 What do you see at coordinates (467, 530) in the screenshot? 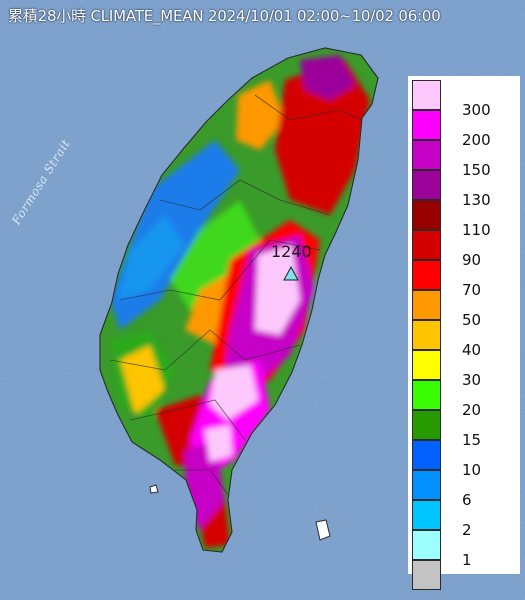
I see `legend-label: 2` at bounding box center [467, 530].